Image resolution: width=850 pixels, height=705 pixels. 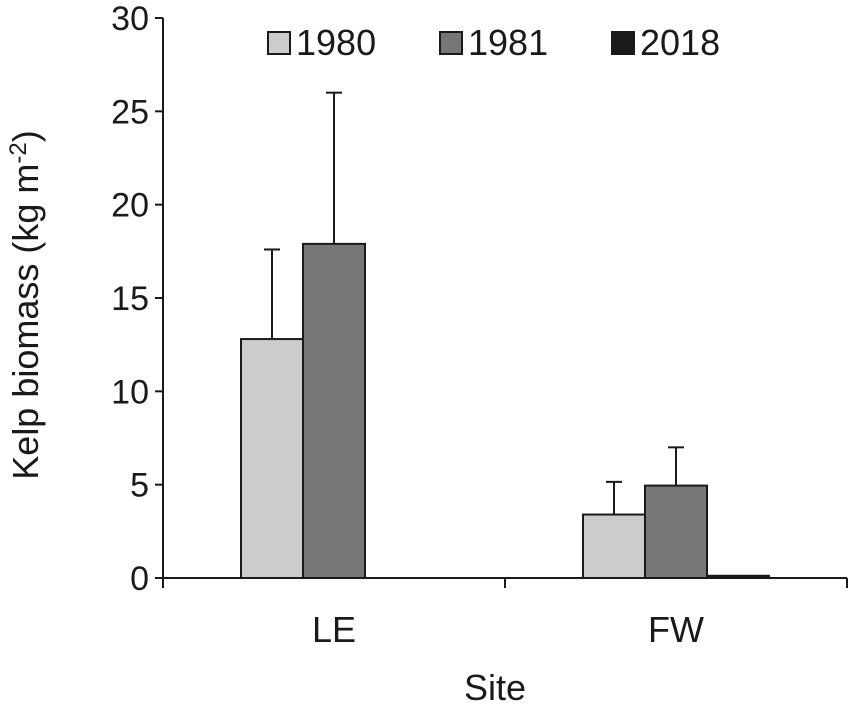 What do you see at coordinates (336, 42) in the screenshot?
I see `legend-label-1980: 1980` at bounding box center [336, 42].